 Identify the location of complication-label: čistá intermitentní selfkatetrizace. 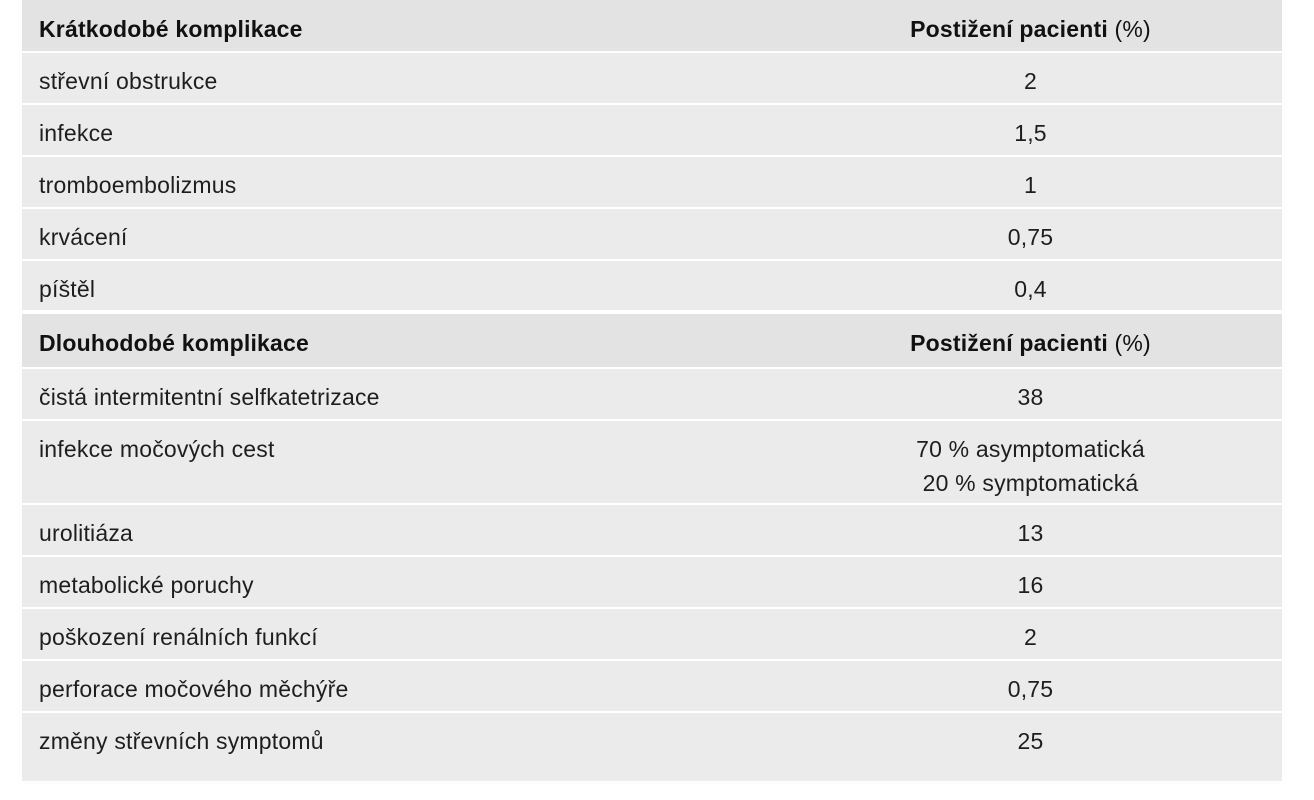
(400, 394).